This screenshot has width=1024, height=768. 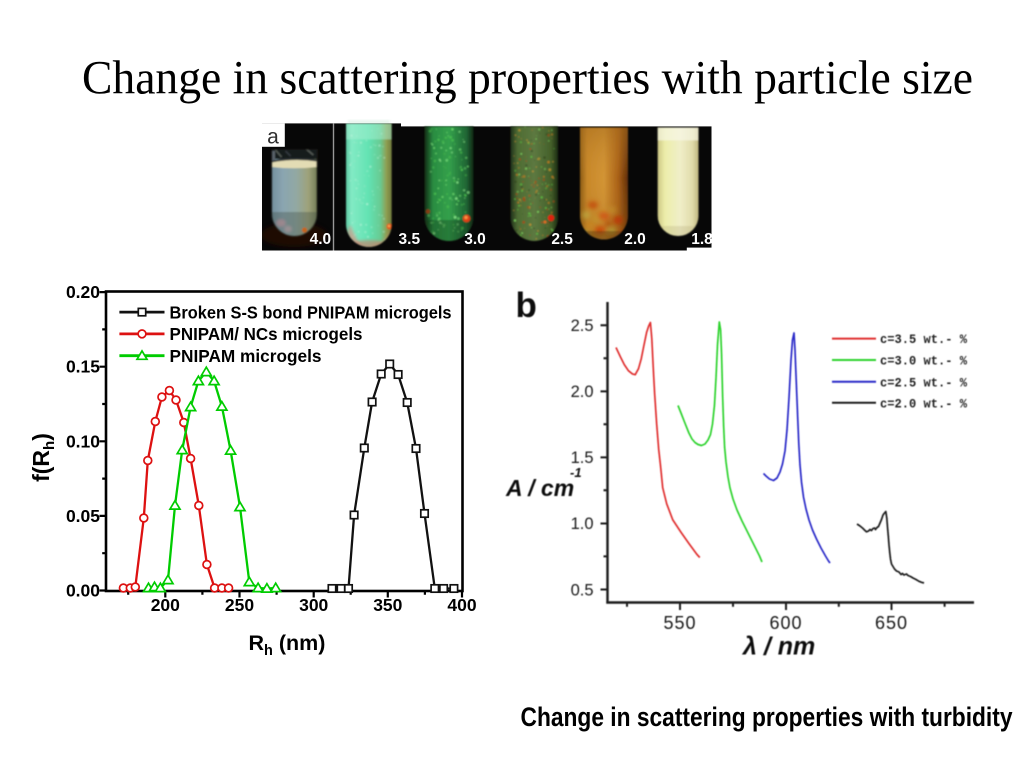 I want to click on svg-text: 400, so click(x=461, y=605).